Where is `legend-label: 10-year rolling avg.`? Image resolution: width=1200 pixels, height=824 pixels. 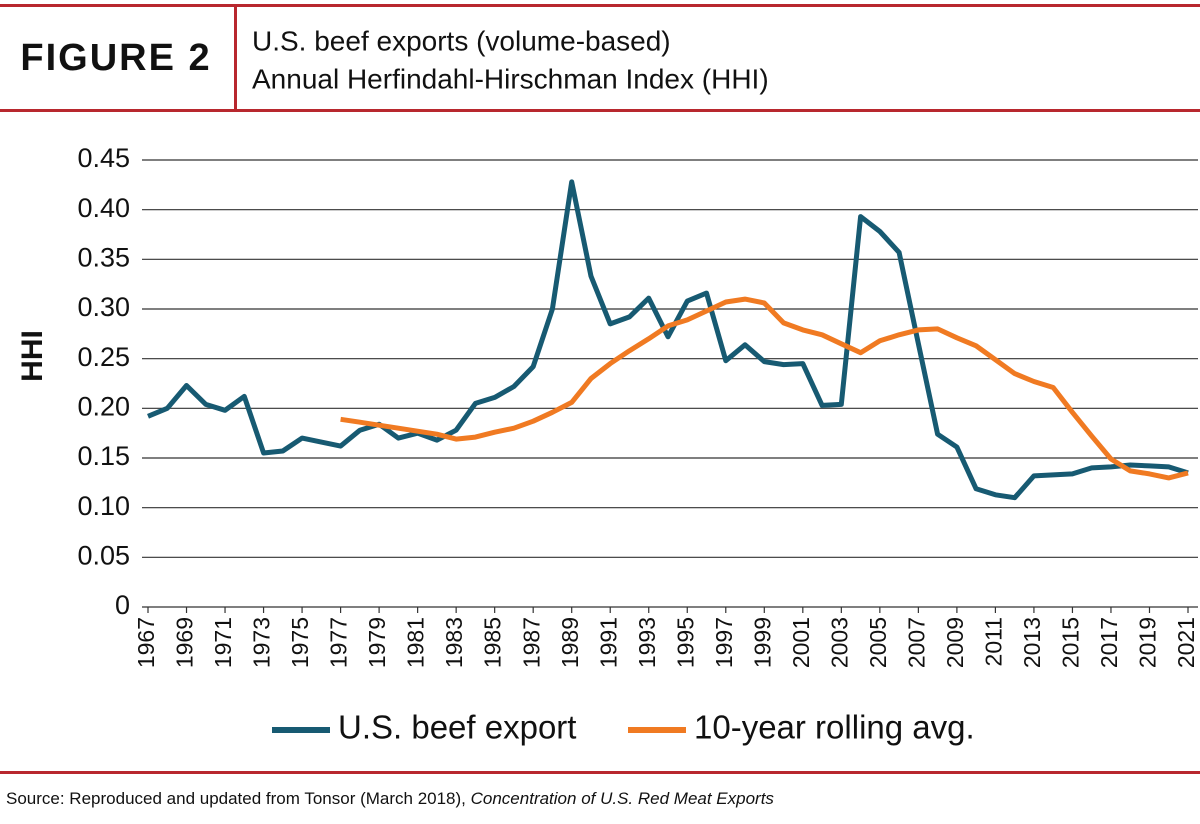 legend-label: 10-year rolling avg. is located at coordinates (834, 727).